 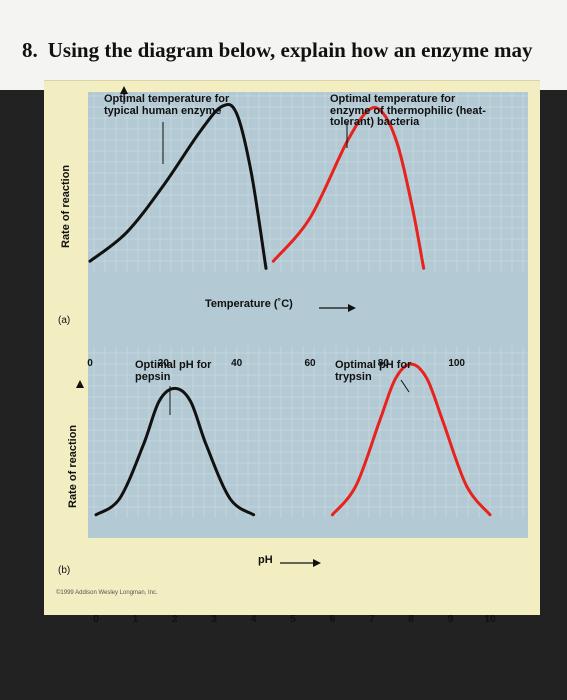 What do you see at coordinates (163, 363) in the screenshot?
I see `x-tick-label: 20` at bounding box center [163, 363].